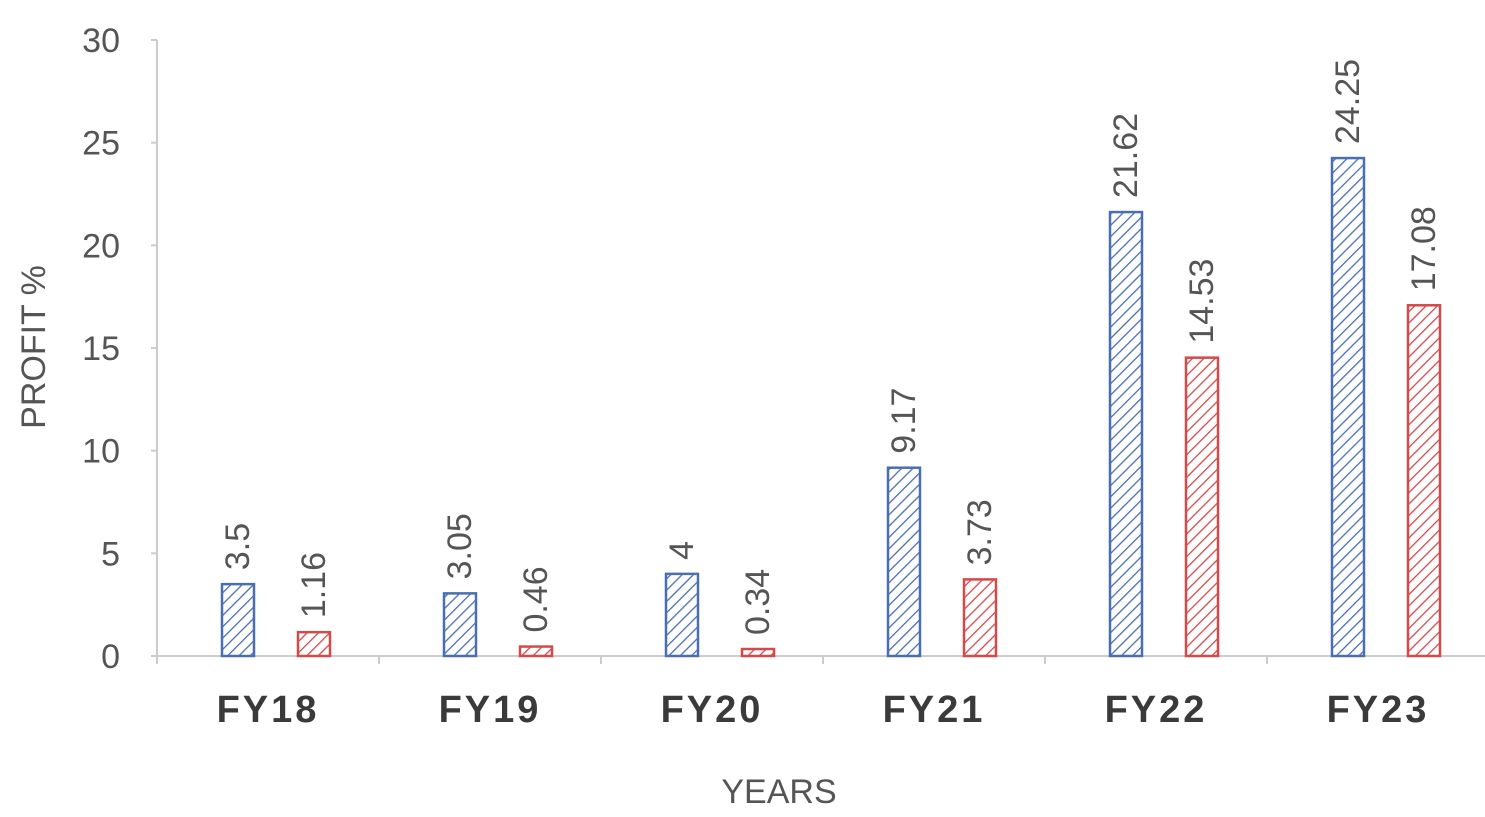 This screenshot has height=817, width=1485. What do you see at coordinates (980, 532) in the screenshot?
I see `data-label-series2-fy21: 3.73` at bounding box center [980, 532].